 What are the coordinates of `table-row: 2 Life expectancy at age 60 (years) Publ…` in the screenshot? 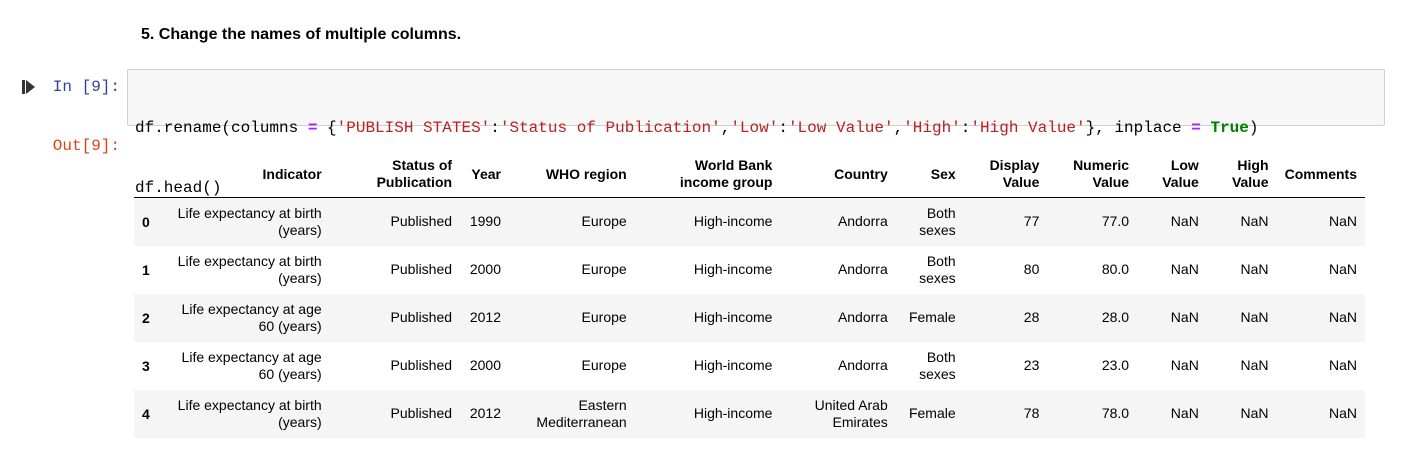 It's located at (749, 317).